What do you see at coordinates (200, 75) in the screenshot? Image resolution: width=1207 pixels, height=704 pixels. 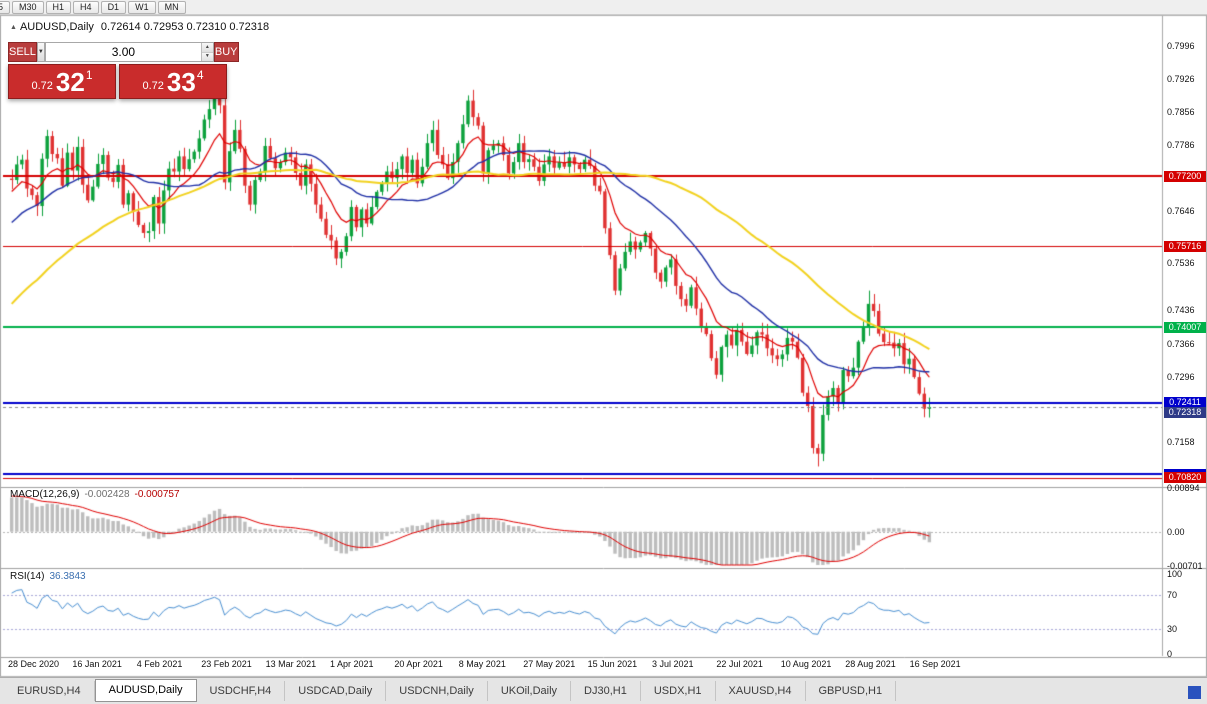 I see `buy-price-point: 4` at bounding box center [200, 75].